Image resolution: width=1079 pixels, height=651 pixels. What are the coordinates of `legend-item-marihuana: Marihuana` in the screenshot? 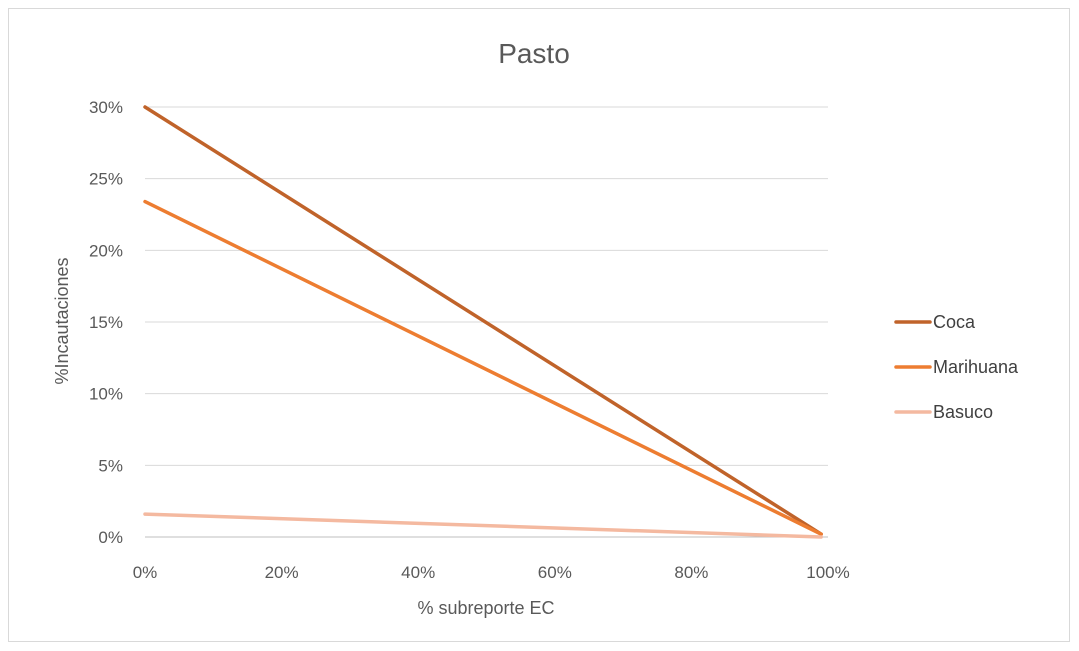 It's located at (956, 367).